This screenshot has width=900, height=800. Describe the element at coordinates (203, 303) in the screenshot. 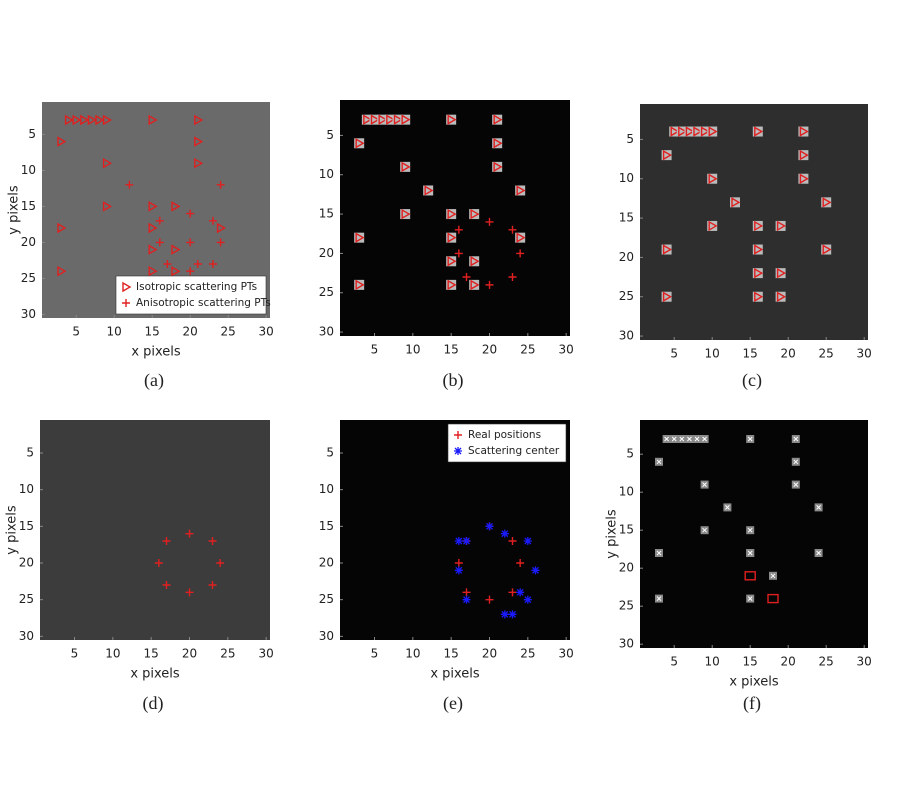

I see `legend-label: Anisotropic scattering PTs` at that location.